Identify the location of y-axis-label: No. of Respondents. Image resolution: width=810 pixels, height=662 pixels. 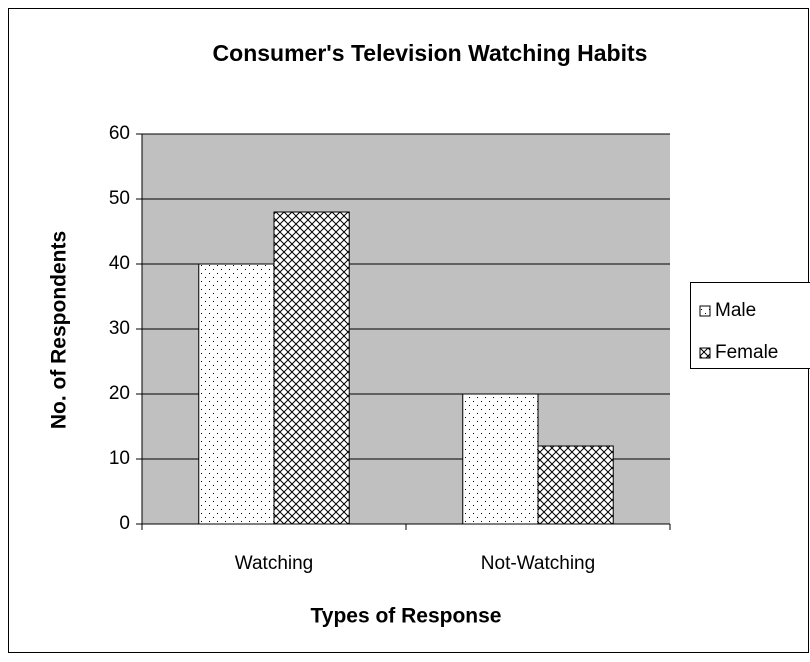
(59, 330).